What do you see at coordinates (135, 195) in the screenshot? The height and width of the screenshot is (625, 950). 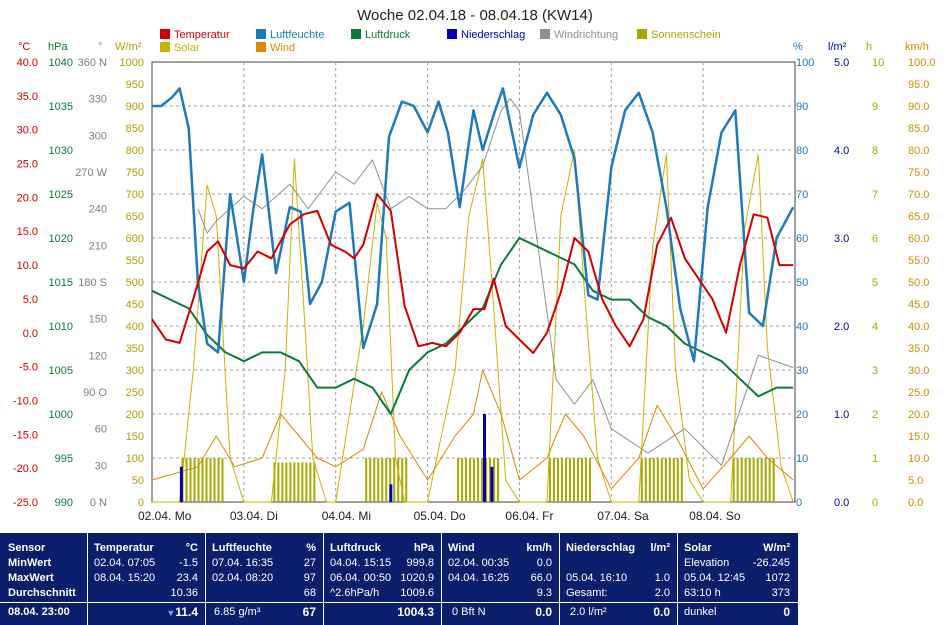 I see `solar-axis-tick: 700` at bounding box center [135, 195].